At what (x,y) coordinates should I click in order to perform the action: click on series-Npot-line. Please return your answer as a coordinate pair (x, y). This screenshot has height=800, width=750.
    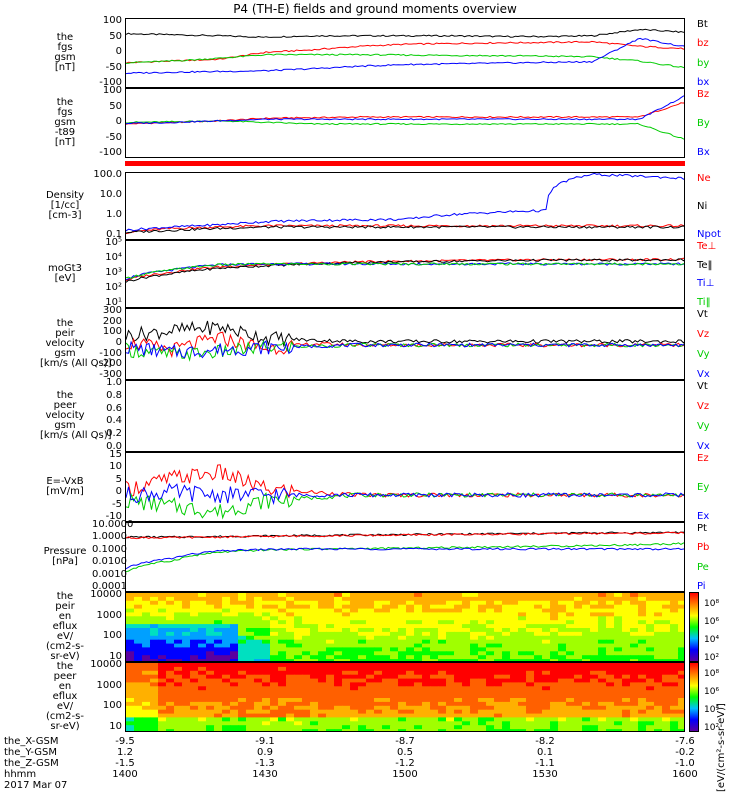
    Looking at the image, I should click on (405, 202).